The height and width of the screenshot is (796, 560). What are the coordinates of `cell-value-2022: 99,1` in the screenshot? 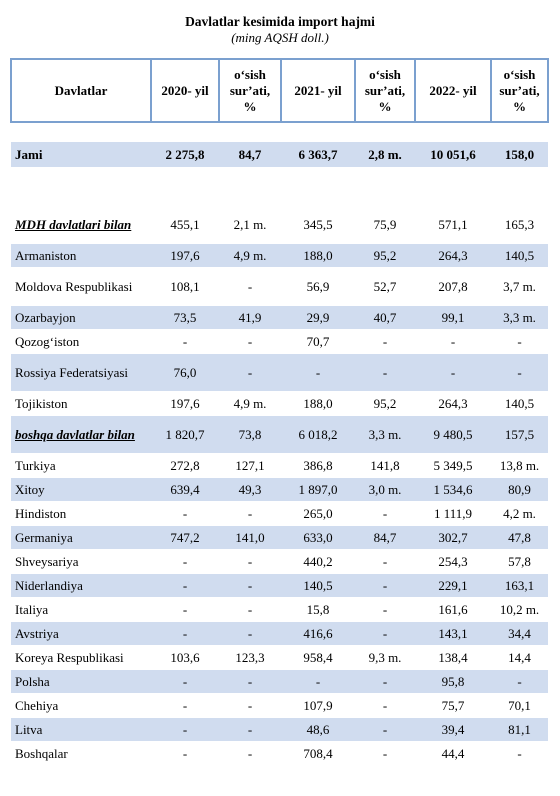 It's located at (453, 317).